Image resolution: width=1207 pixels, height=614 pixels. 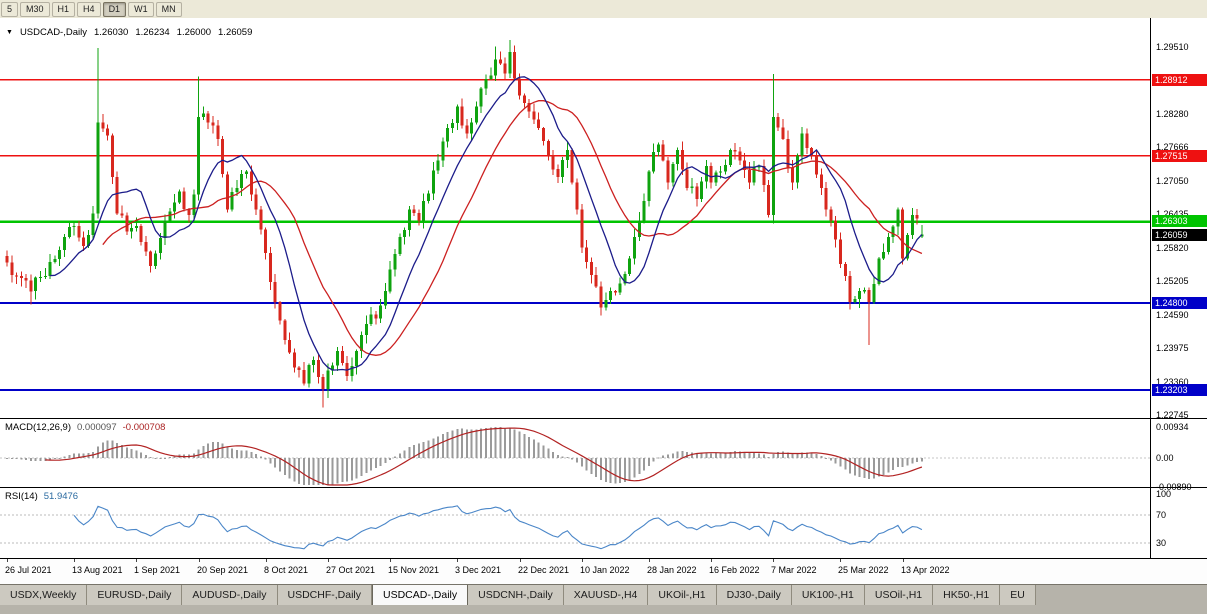 I want to click on macd-canvas, so click(x=575, y=453).